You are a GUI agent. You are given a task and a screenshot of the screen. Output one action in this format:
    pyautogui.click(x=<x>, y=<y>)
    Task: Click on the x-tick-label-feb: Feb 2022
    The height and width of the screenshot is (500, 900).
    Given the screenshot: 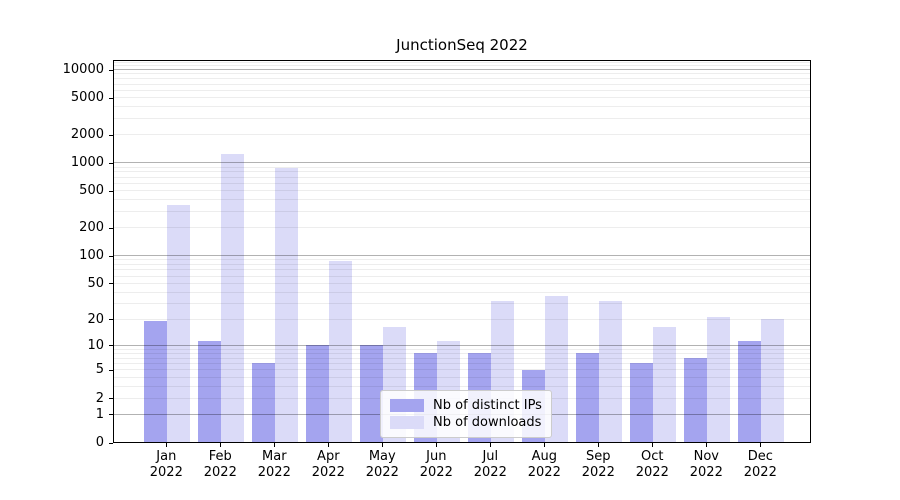 What is the action you would take?
    pyautogui.click(x=220, y=465)
    